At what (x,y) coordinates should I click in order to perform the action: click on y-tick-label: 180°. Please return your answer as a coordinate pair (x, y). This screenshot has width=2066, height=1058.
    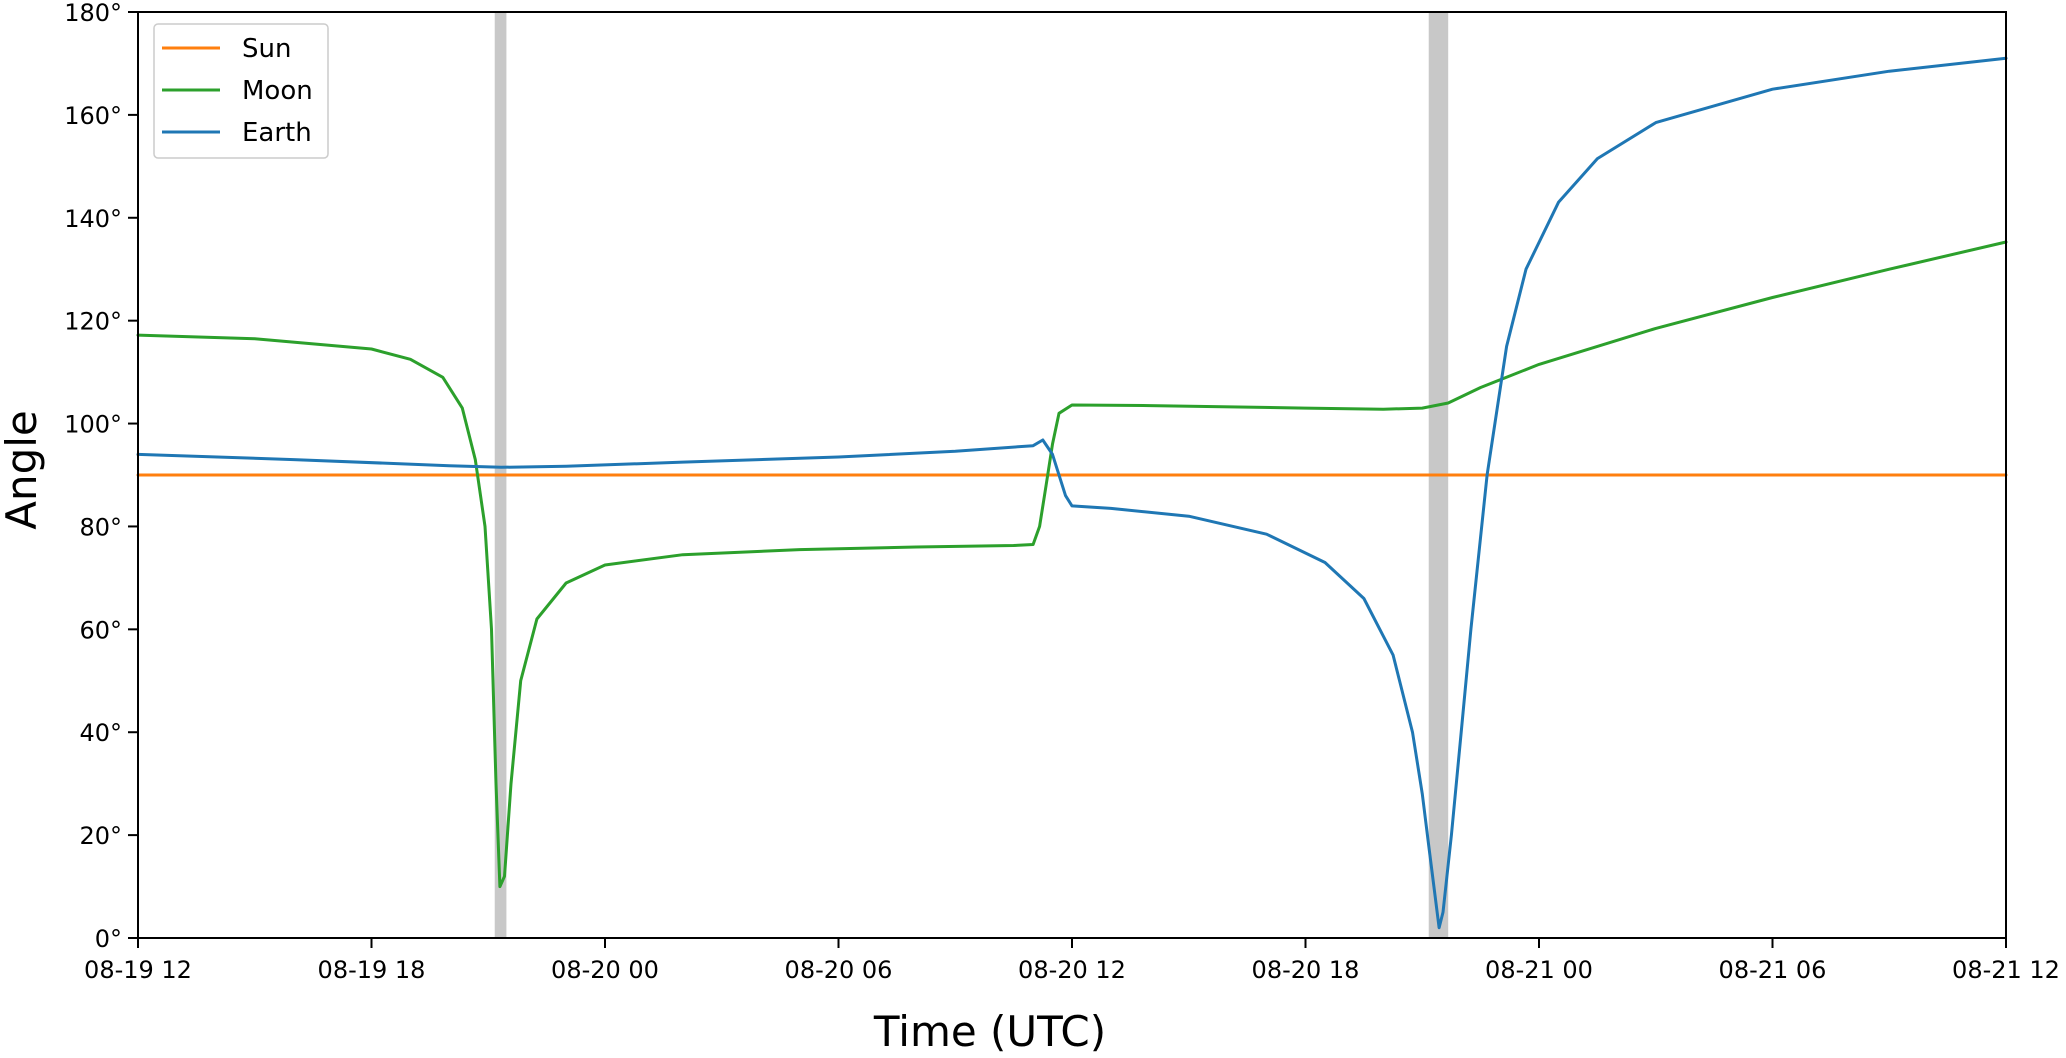
    Looking at the image, I should click on (93, 13).